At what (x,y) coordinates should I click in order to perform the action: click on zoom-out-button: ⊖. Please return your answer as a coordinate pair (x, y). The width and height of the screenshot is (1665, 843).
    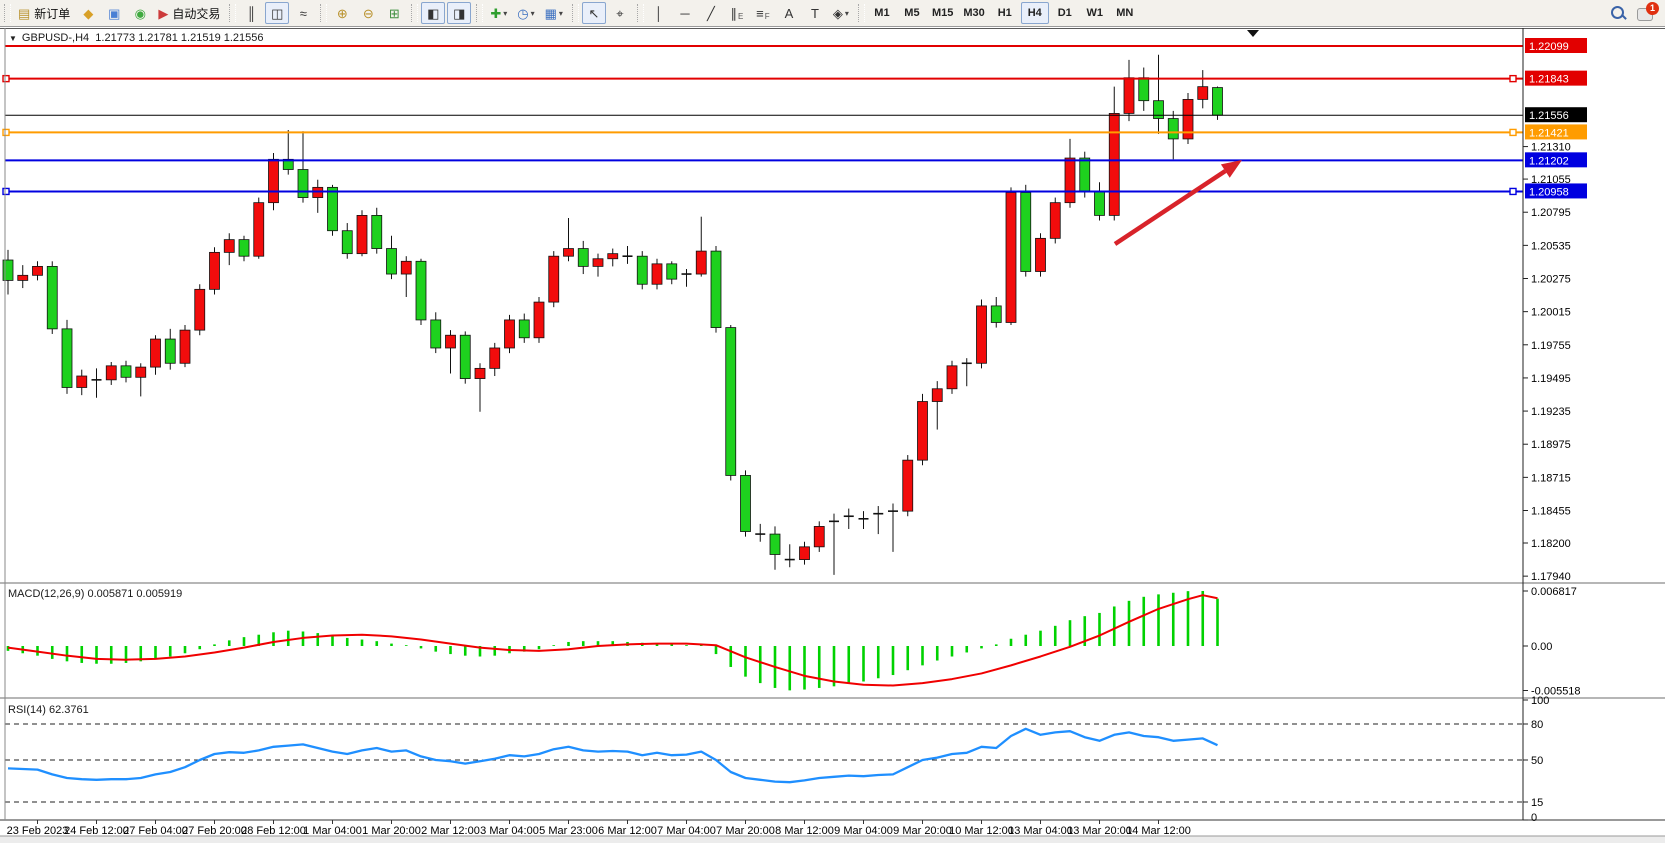
    Looking at the image, I should click on (368, 13).